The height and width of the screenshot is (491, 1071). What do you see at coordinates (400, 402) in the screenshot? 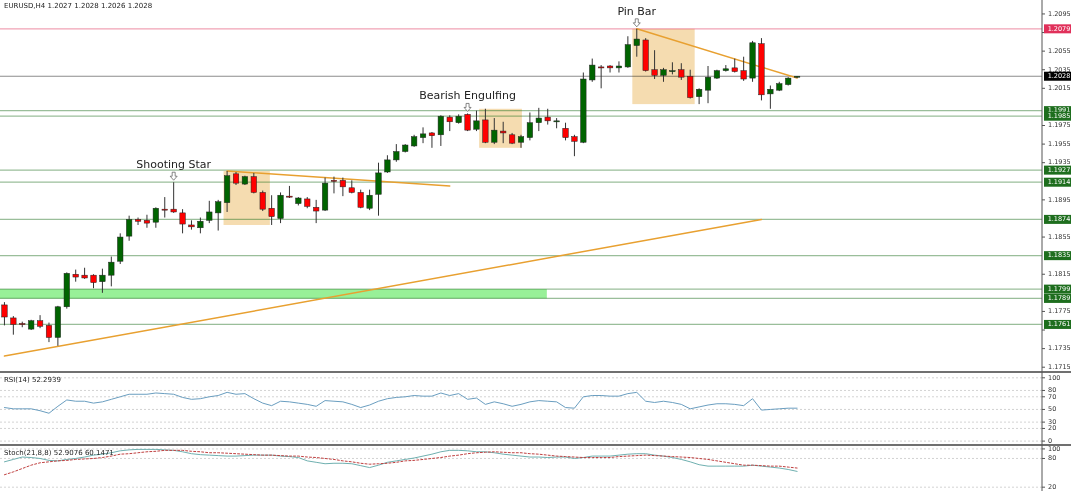
I see `line-series` at bounding box center [400, 402].